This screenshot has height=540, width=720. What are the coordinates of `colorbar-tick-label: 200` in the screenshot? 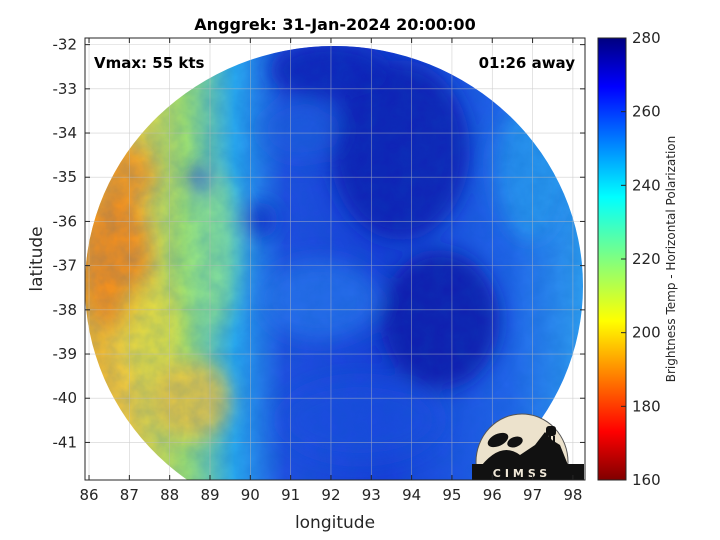 It's located at (646, 333).